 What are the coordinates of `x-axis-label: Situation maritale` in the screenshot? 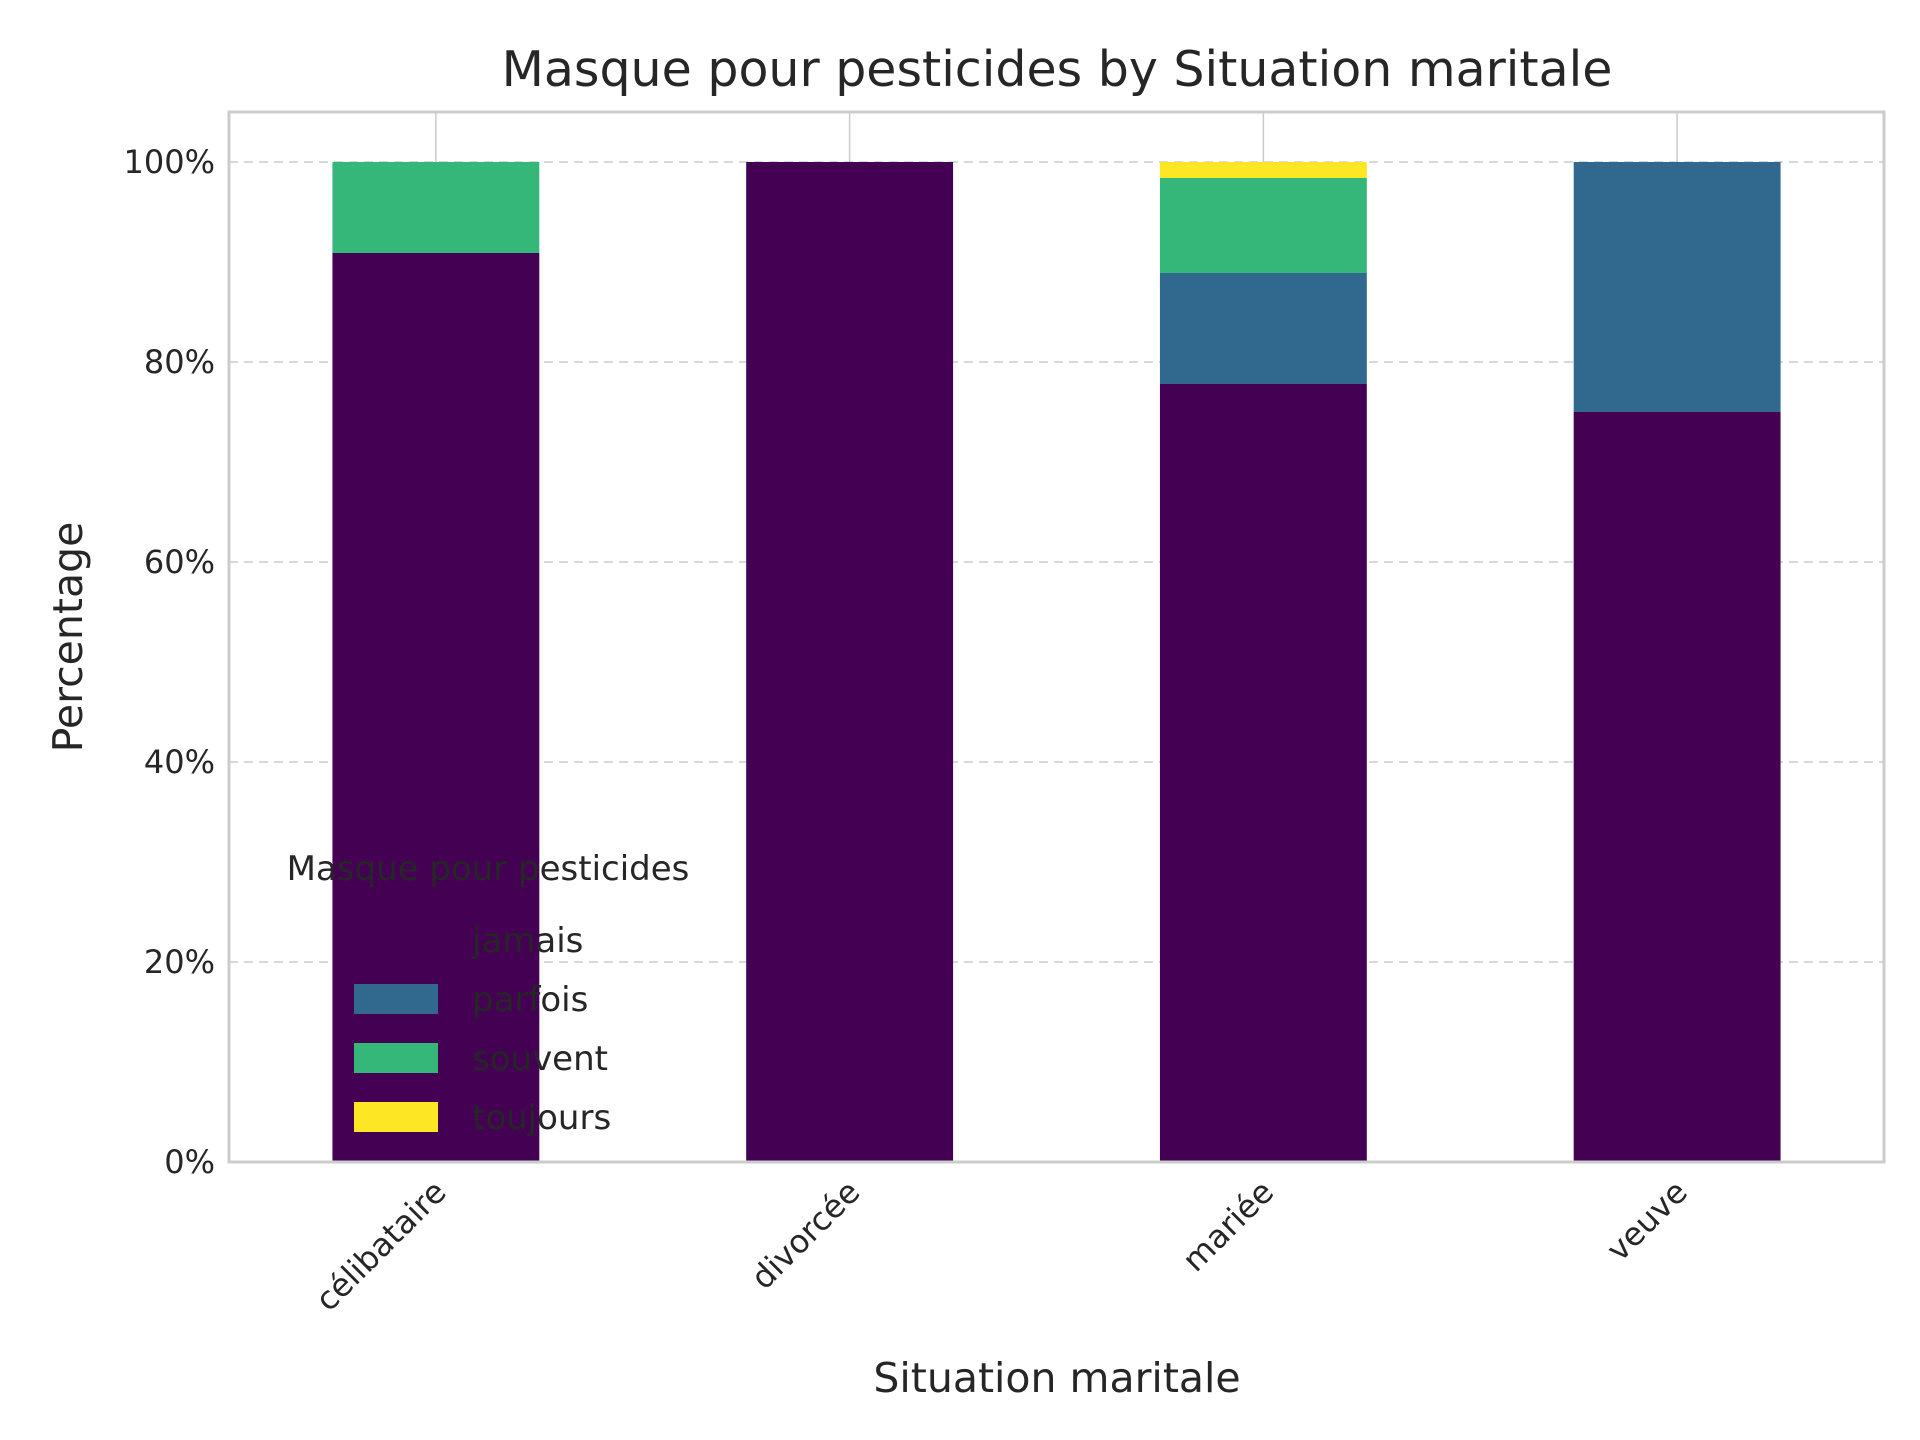 It's located at (1056, 1378).